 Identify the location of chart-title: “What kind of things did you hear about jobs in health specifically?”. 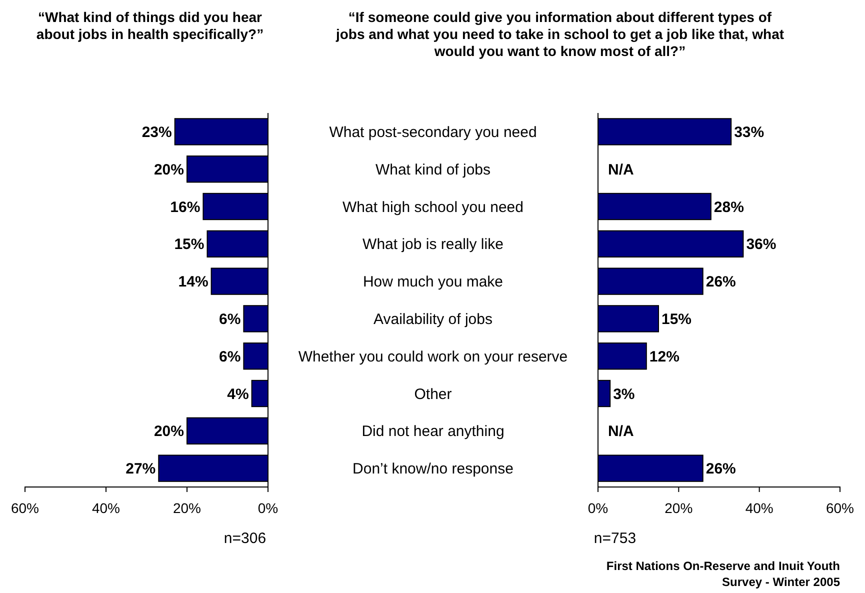
(150, 25).